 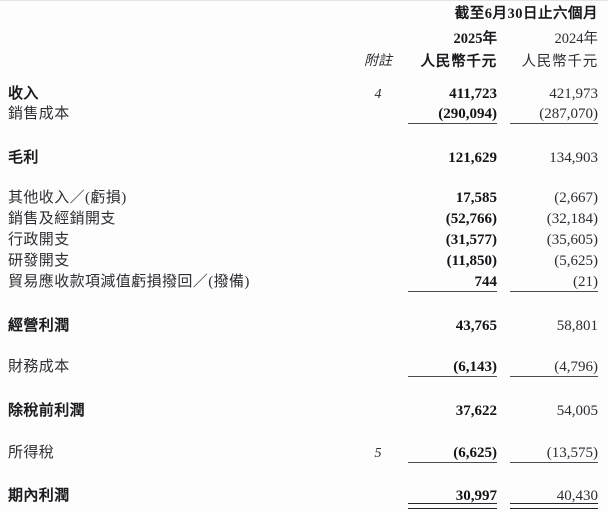 I want to click on row-value-2025: (11,850), so click(x=471, y=261).